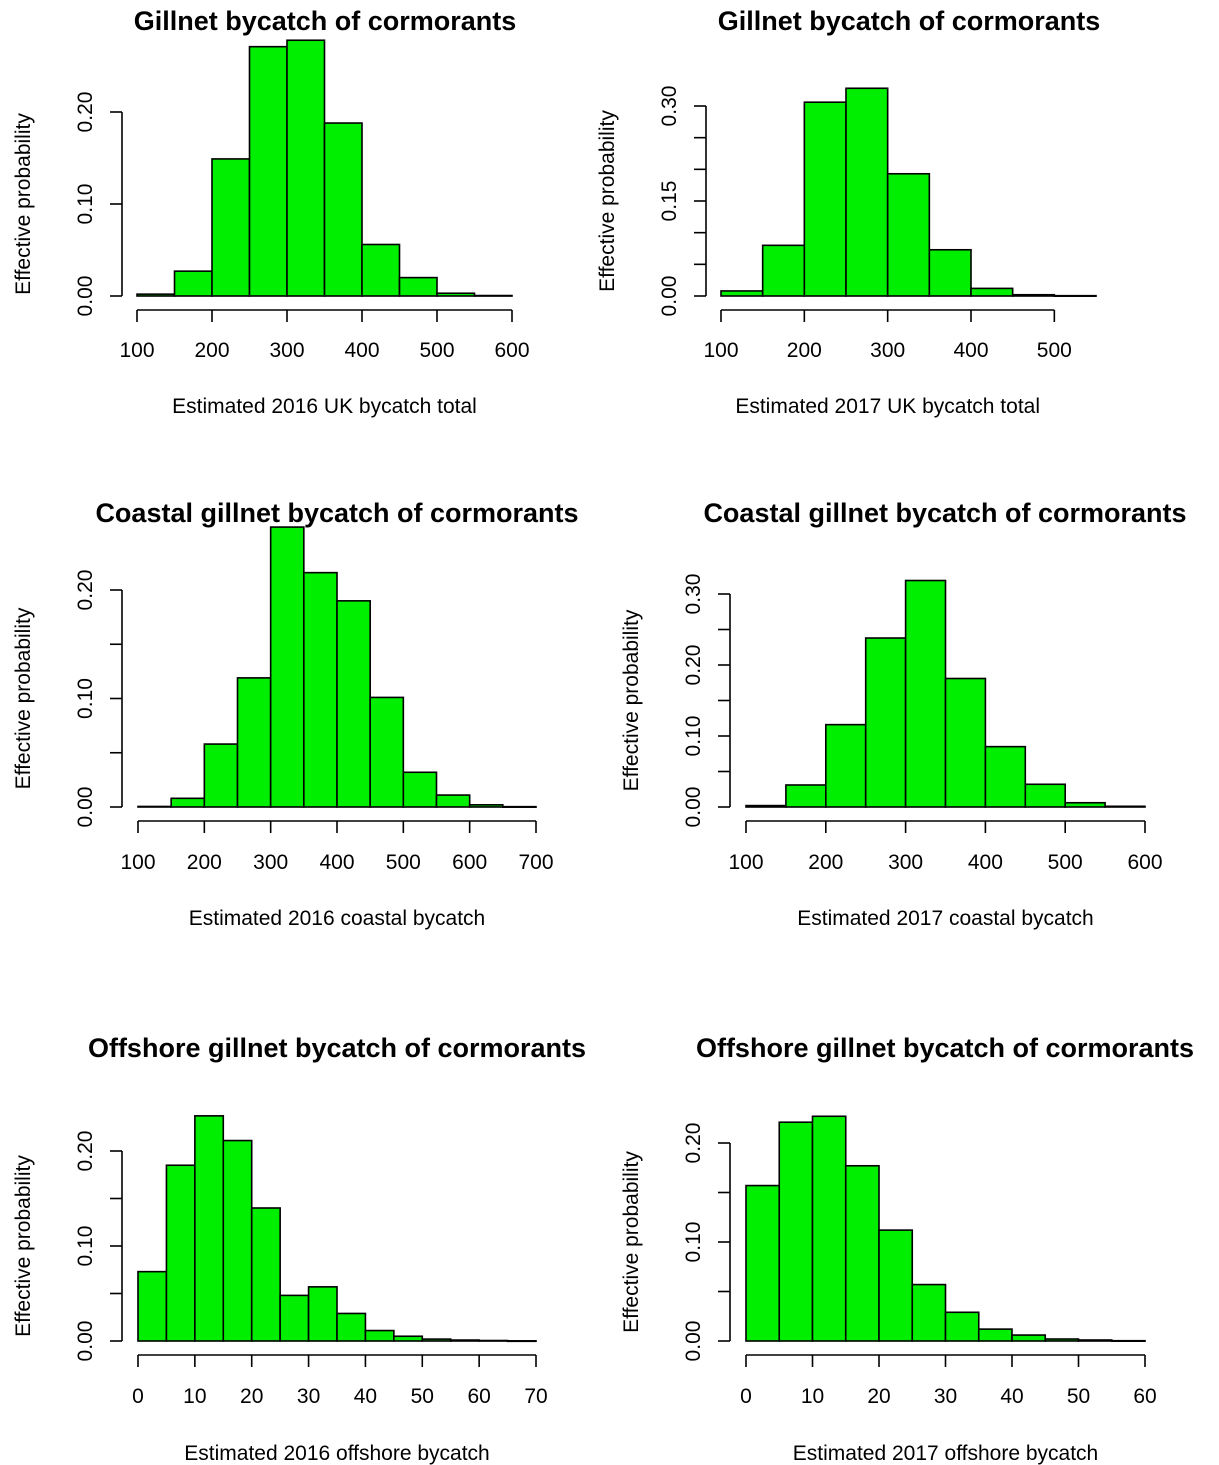  I want to click on x-tick-label: 0, so click(138, 1396).